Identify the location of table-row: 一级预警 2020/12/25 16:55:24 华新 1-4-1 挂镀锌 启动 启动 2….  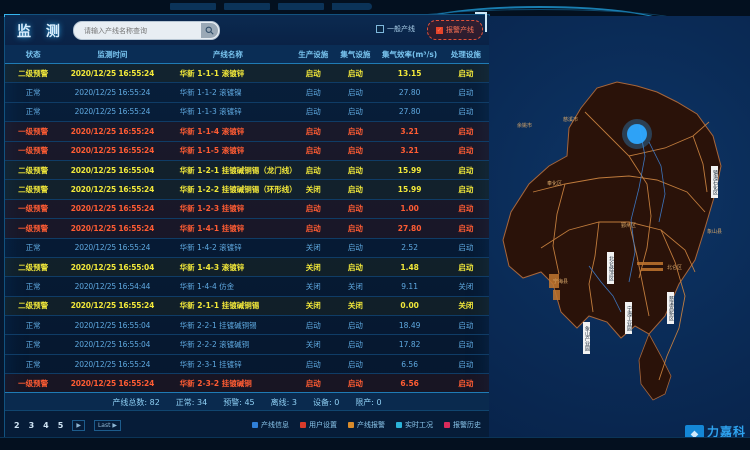
(247, 228).